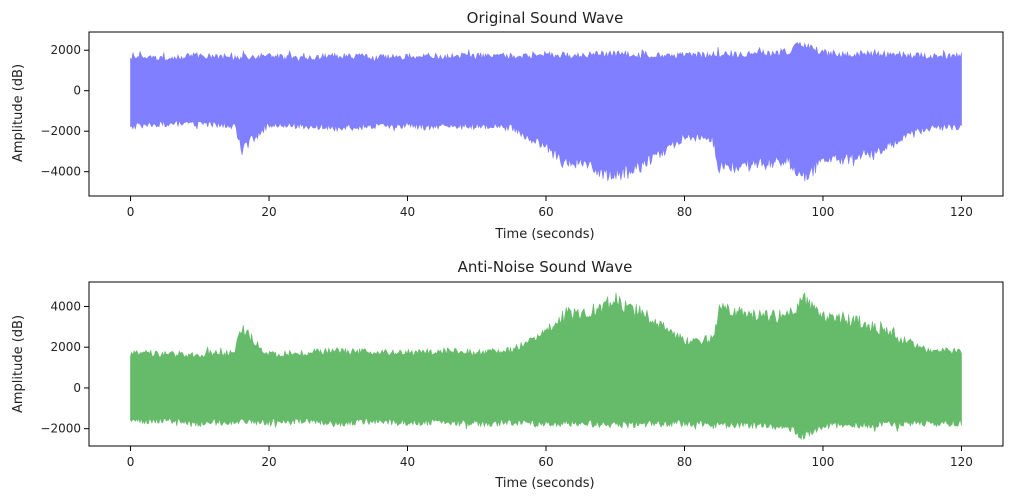 Image resolution: width=1011 pixels, height=502 pixels. I want to click on chart-title: Anti-Noise Sound Wave, so click(545, 267).